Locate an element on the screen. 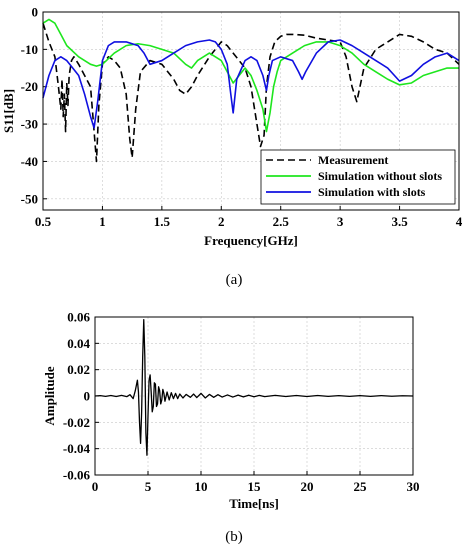 Image resolution: width=468 pixels, height=550 pixels. y-tick-label: 0.04 is located at coordinates (78, 343).